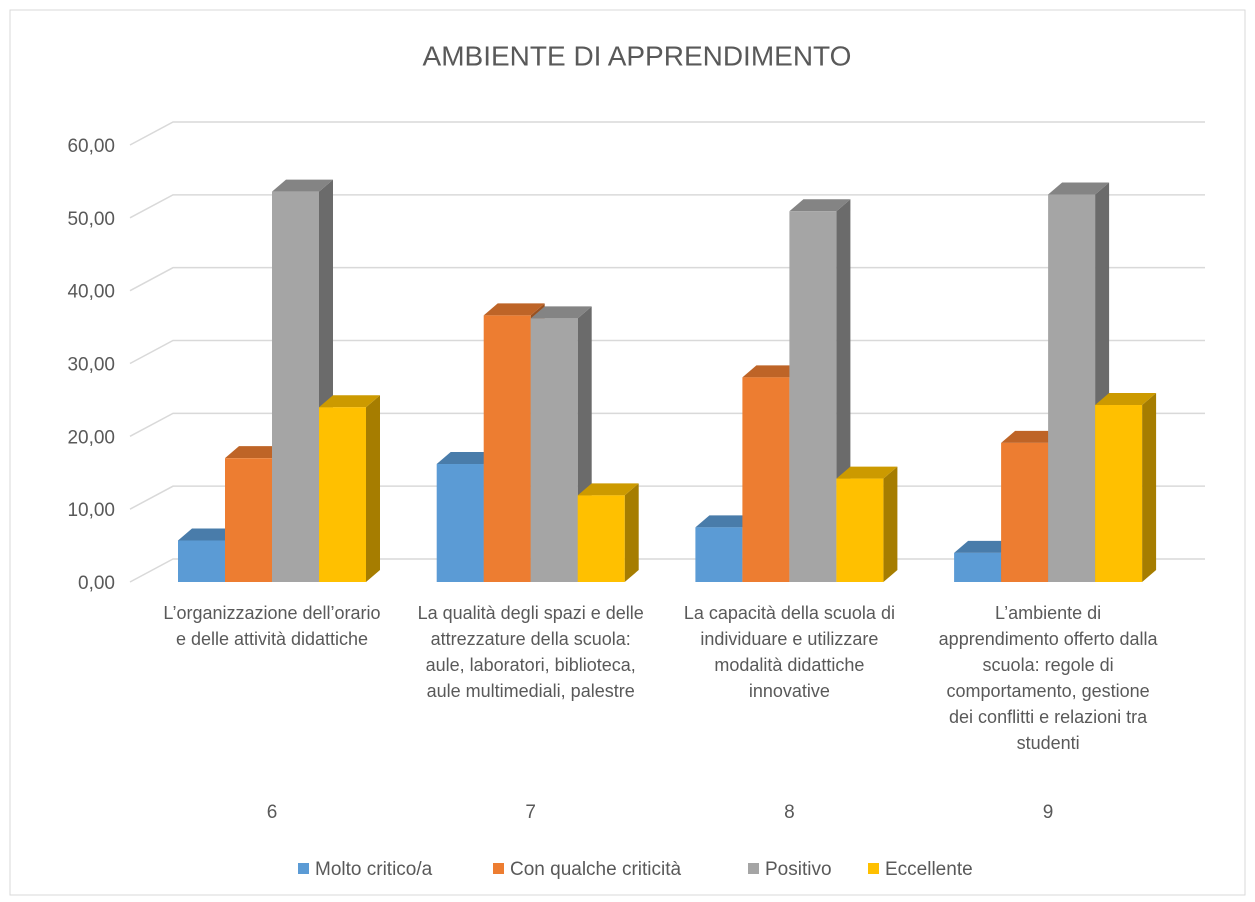 The height and width of the screenshot is (902, 1255). I want to click on y-tick-label: 40,00, so click(91, 292).